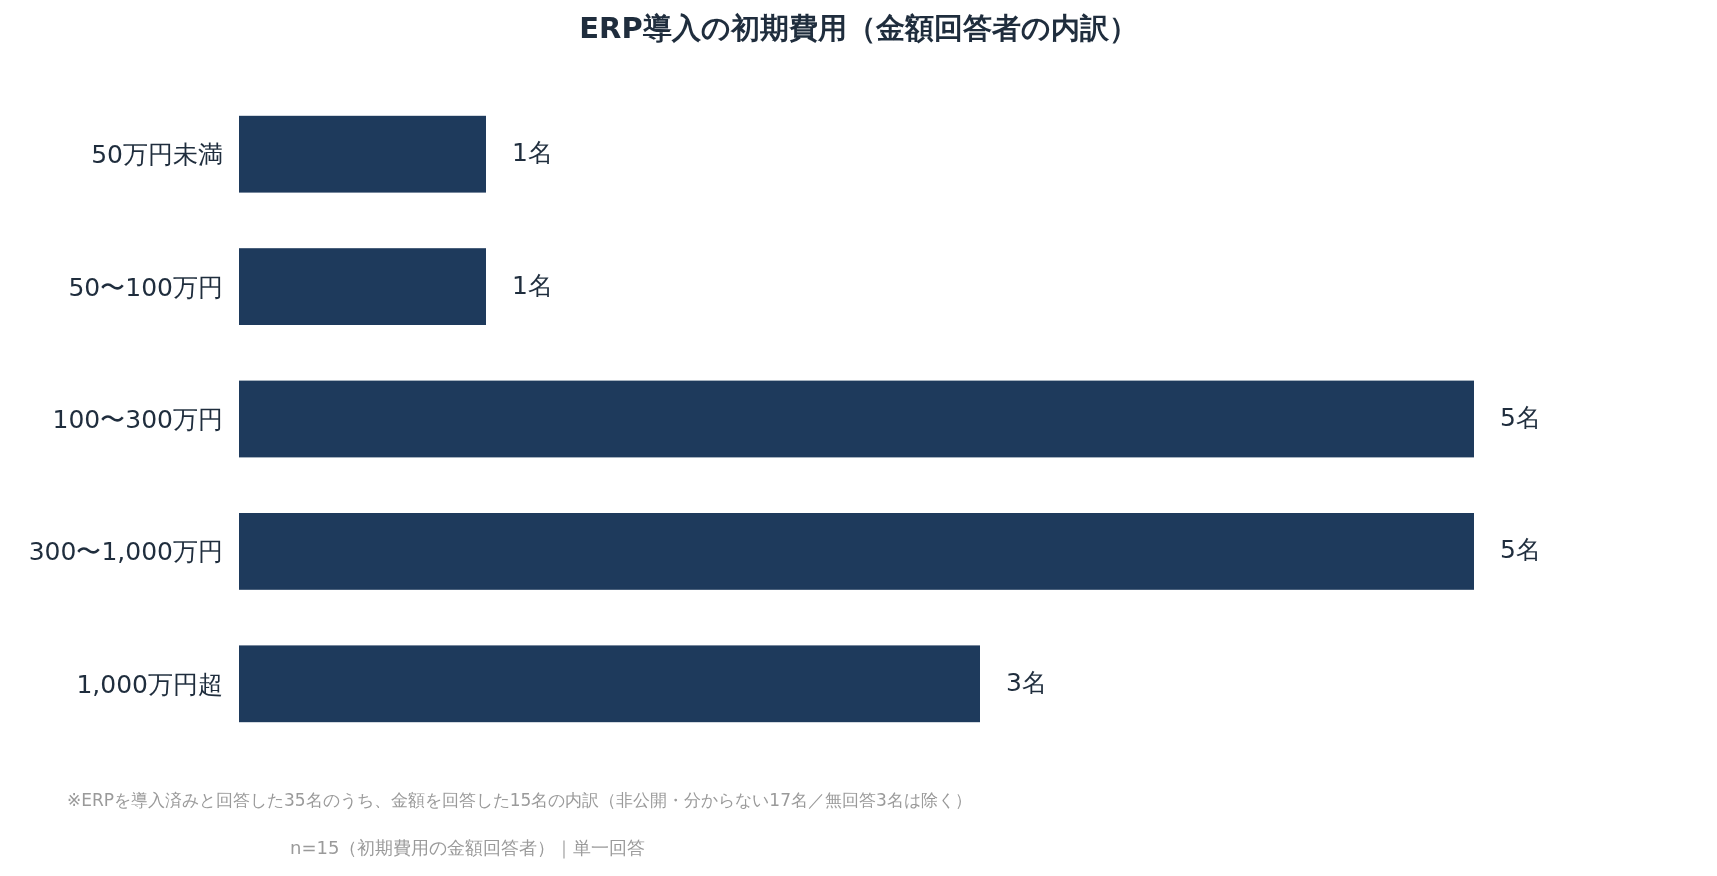  Describe the element at coordinates (145, 287) in the screenshot. I see `y-tick-label: 50〜100万円` at that location.